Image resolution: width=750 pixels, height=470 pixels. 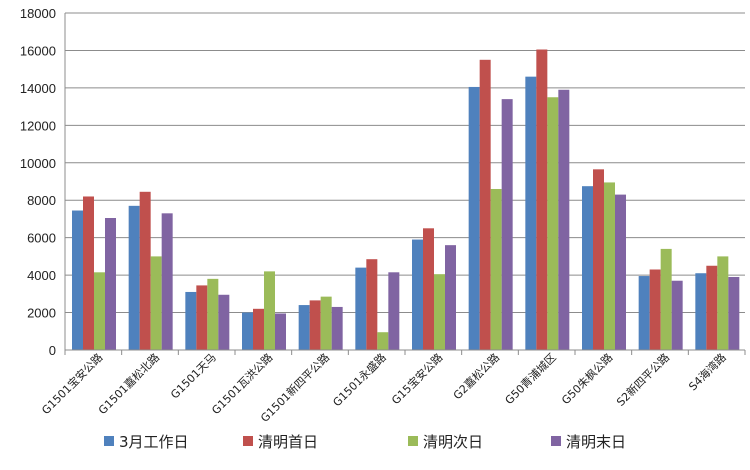 I want to click on y-tick-label: 2000, so click(x=41, y=313).